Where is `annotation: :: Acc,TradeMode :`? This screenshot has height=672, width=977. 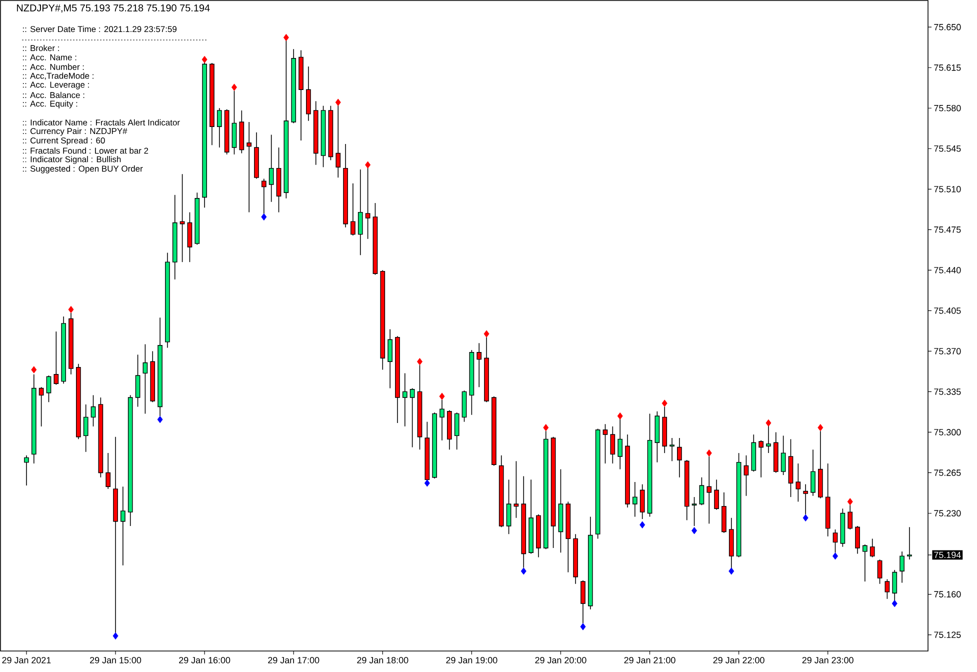 annotation: :: Acc,TradeMode : is located at coordinates (58, 76).